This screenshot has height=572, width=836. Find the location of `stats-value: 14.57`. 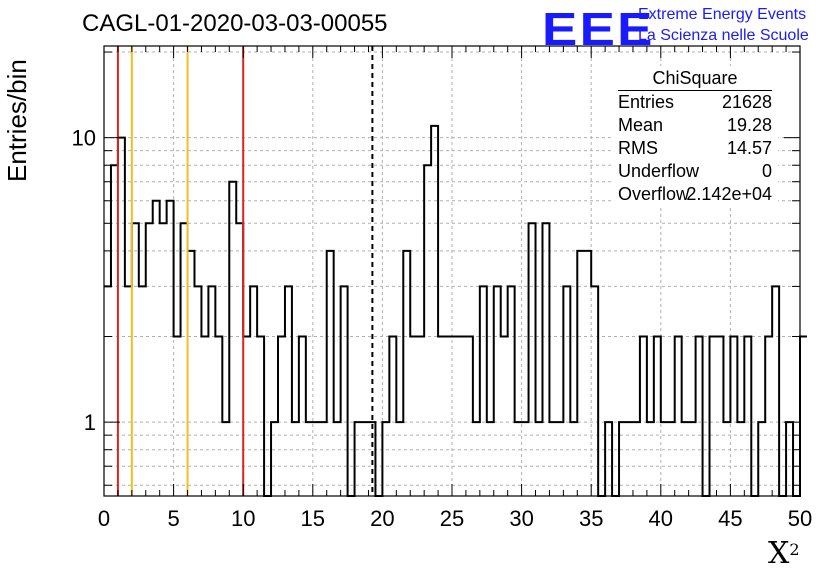

stats-value: 14.57 is located at coordinates (749, 148).